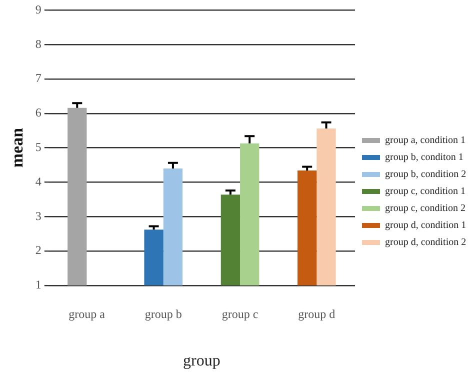  I want to click on y-tick-label: 1, so click(38, 285).